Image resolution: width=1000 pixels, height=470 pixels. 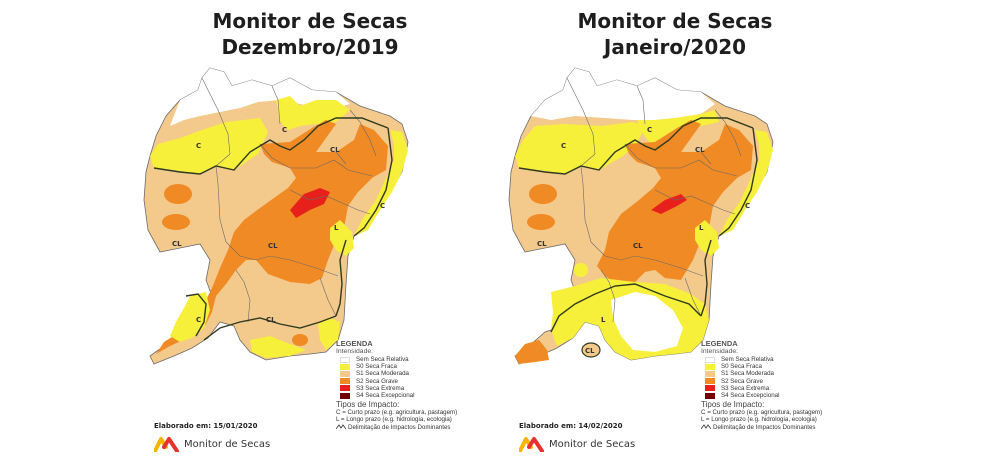 What do you see at coordinates (310, 34) in the screenshot?
I see `map-title: Monitor de Secas Dezembro/2019` at bounding box center [310, 34].